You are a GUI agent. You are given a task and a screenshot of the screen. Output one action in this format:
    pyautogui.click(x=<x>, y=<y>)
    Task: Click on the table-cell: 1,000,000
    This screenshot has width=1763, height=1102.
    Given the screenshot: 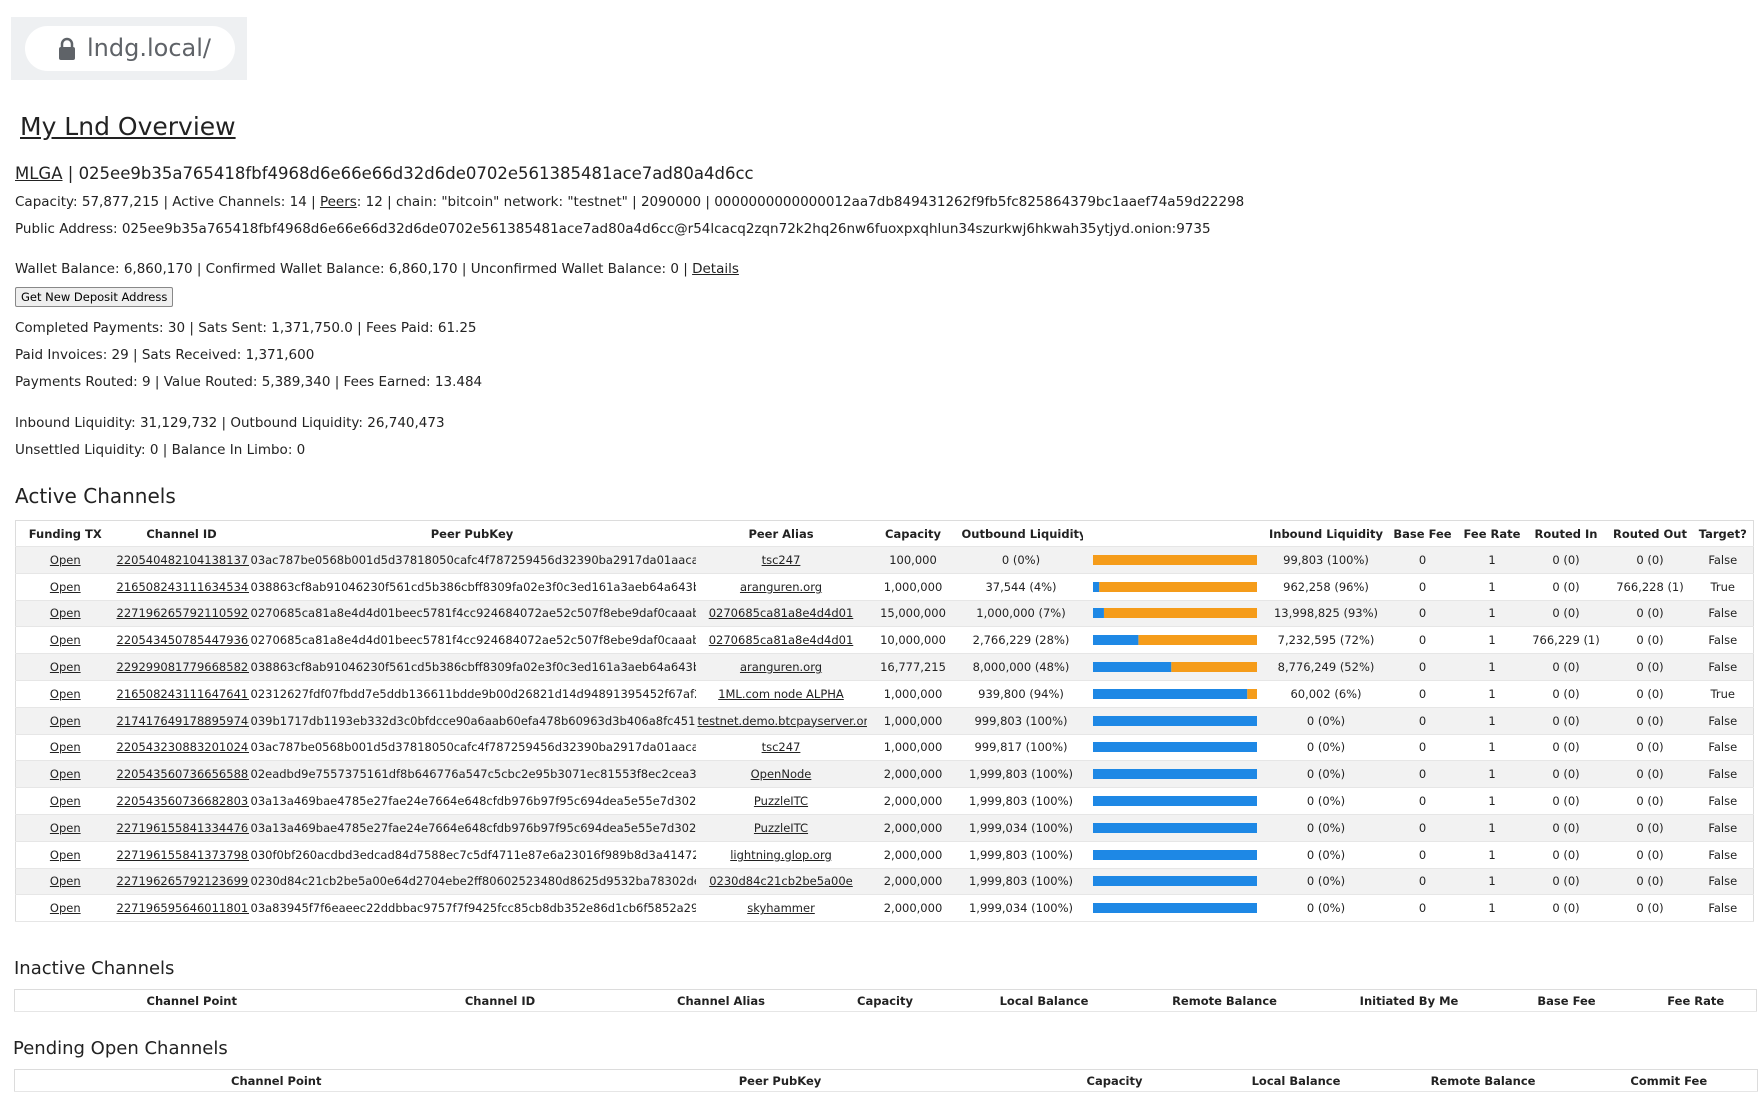 What is the action you would take?
    pyautogui.click(x=913, y=693)
    